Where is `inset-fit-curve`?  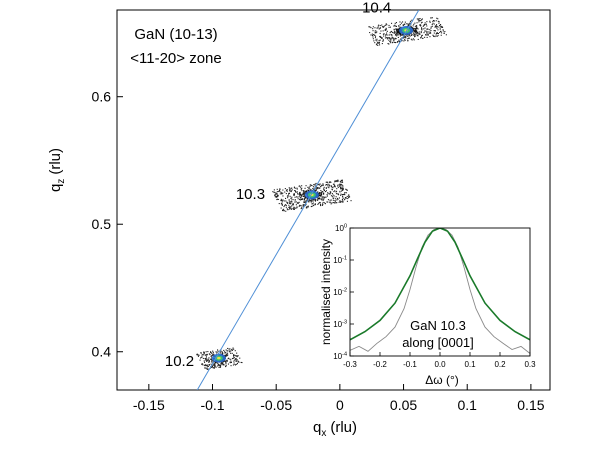
inset-fit-curve is located at coordinates (440, 284).